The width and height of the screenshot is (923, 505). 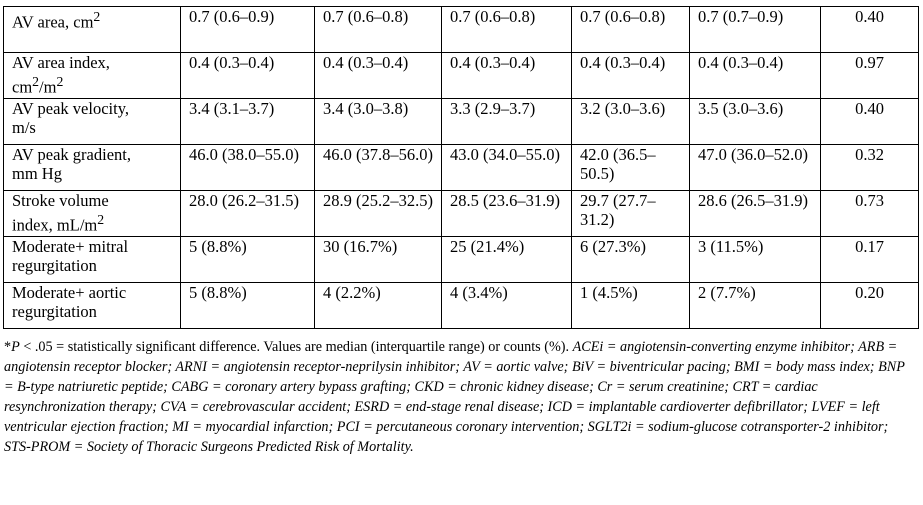 I want to click on table-cell: 46.0 (38.0–55.0), so click(x=247, y=167).